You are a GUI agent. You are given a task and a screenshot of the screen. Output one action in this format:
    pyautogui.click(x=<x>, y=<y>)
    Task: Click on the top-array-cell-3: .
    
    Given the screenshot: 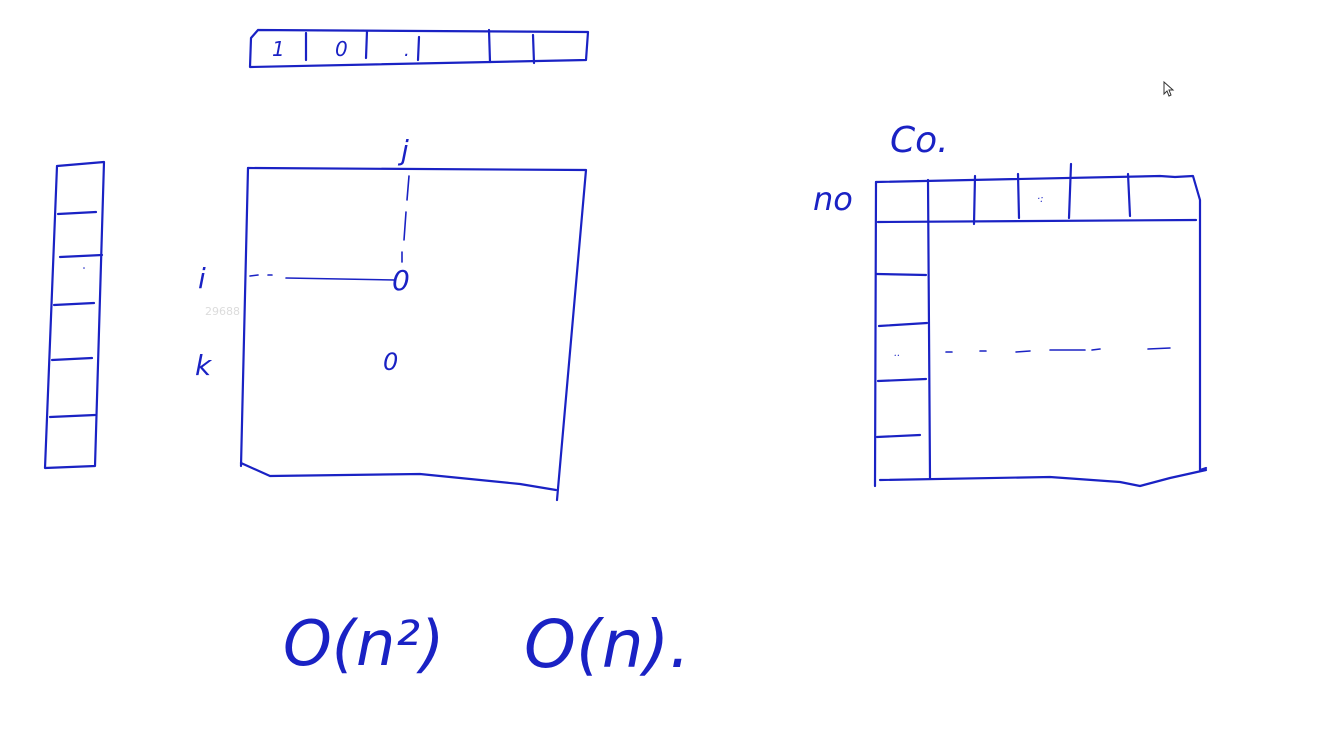 What is the action you would take?
    pyautogui.click(x=407, y=50)
    